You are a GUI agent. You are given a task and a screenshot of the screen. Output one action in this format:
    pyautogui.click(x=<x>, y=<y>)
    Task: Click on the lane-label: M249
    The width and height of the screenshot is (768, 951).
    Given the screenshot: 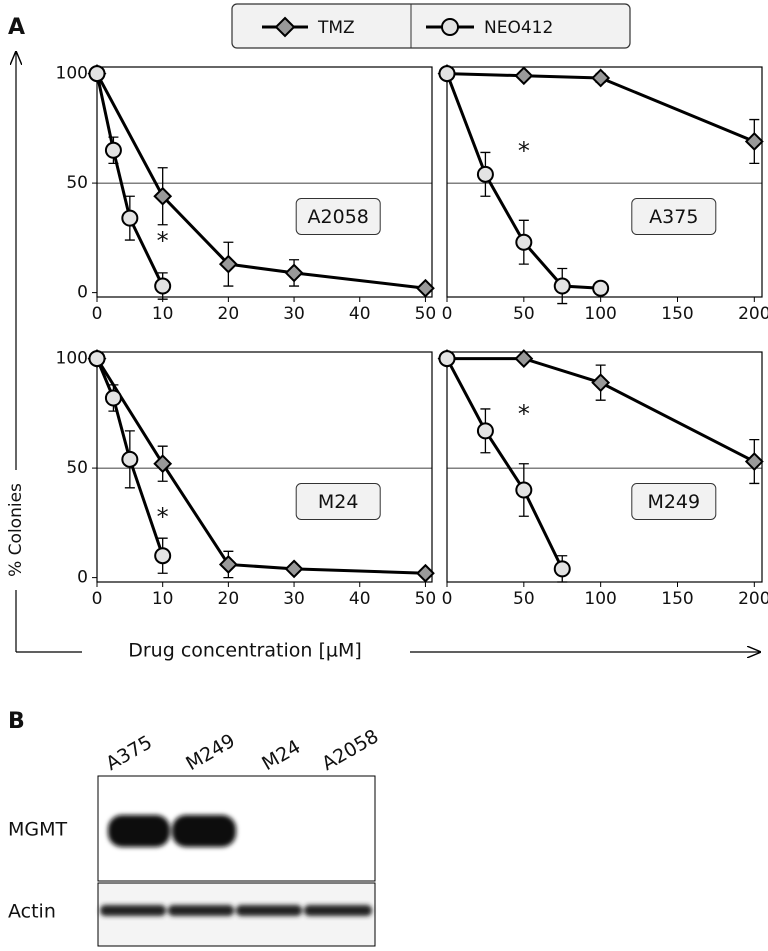 What is the action you would take?
    pyautogui.click(x=210, y=752)
    